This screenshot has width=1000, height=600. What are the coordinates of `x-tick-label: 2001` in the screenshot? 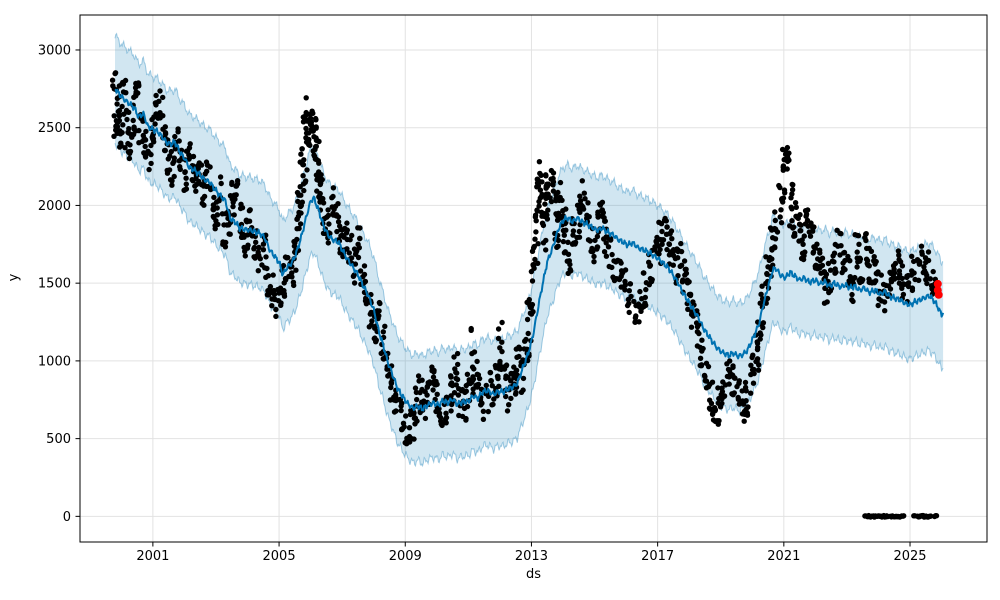 It's located at (152, 556).